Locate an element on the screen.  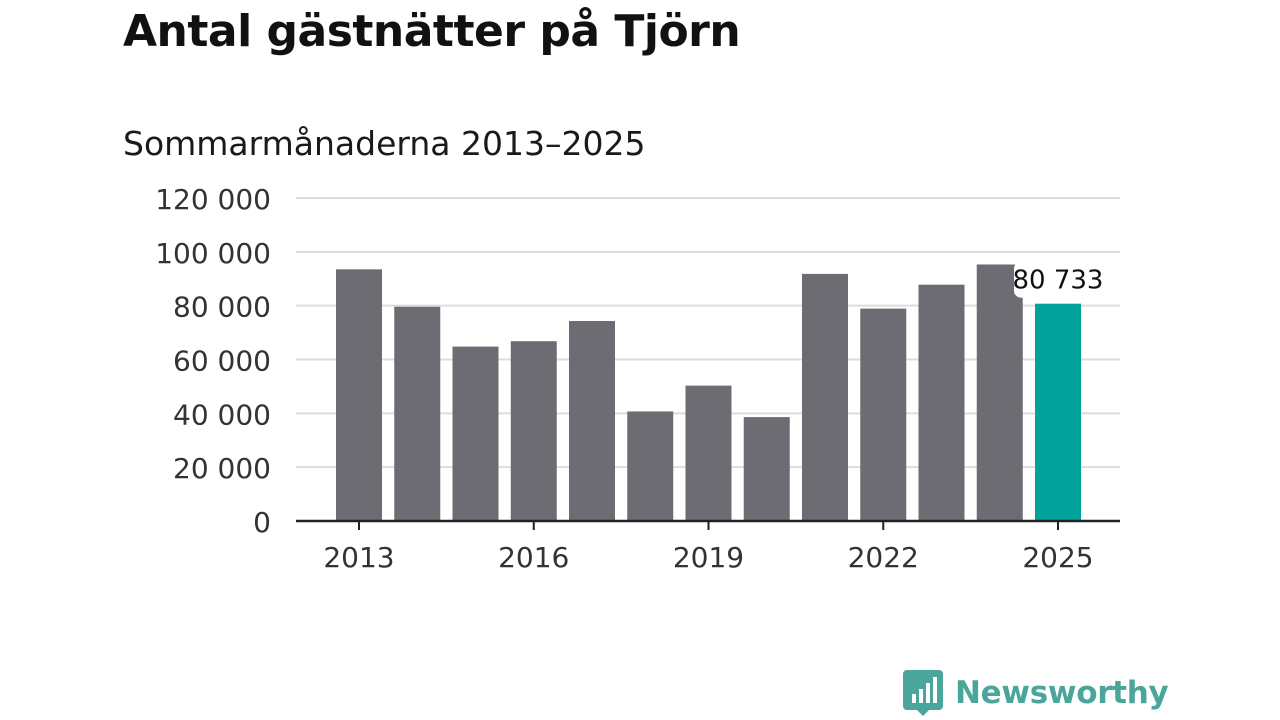
x-tick-label: 2019 is located at coordinates (708, 557).